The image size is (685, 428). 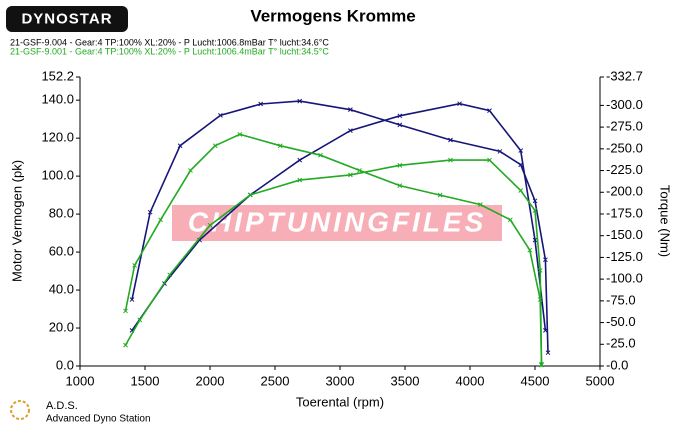 What do you see at coordinates (621, 299) in the screenshot?
I see `y2-tick-label: -75.0` at bounding box center [621, 299].